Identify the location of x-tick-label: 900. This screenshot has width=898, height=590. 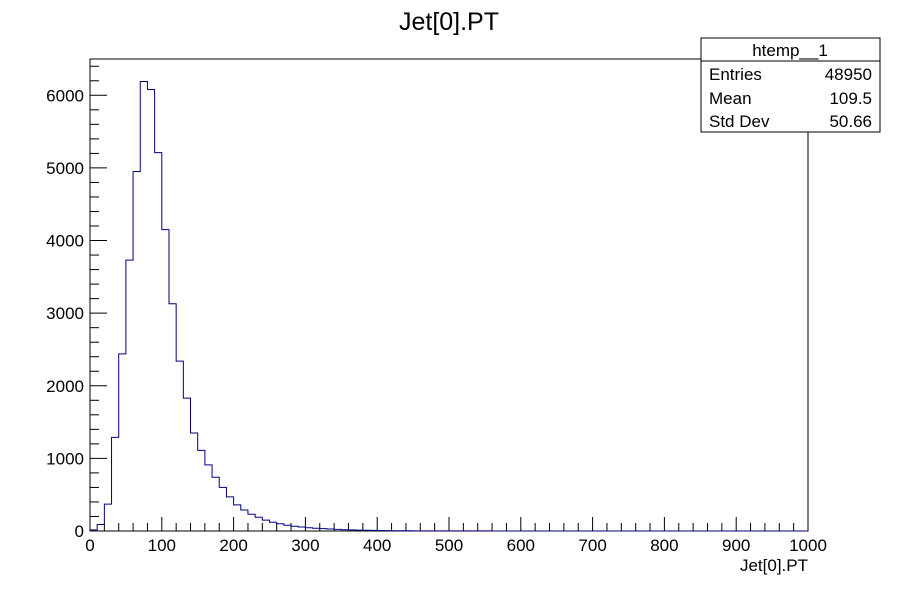
(736, 545).